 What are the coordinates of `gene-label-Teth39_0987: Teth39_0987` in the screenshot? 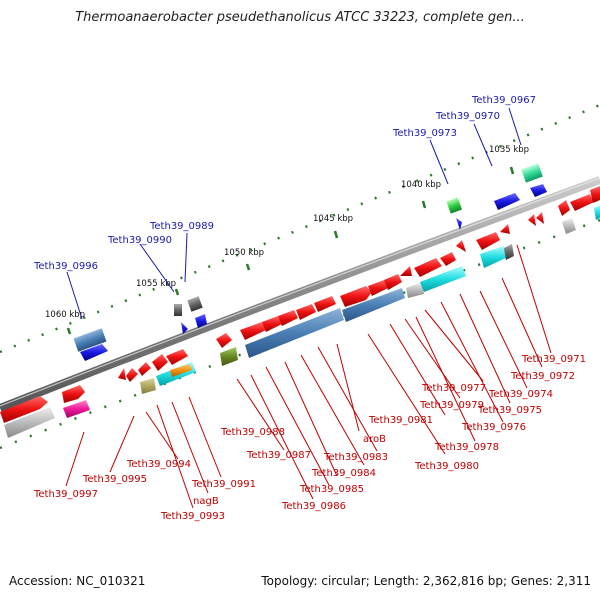 It's located at (278, 455).